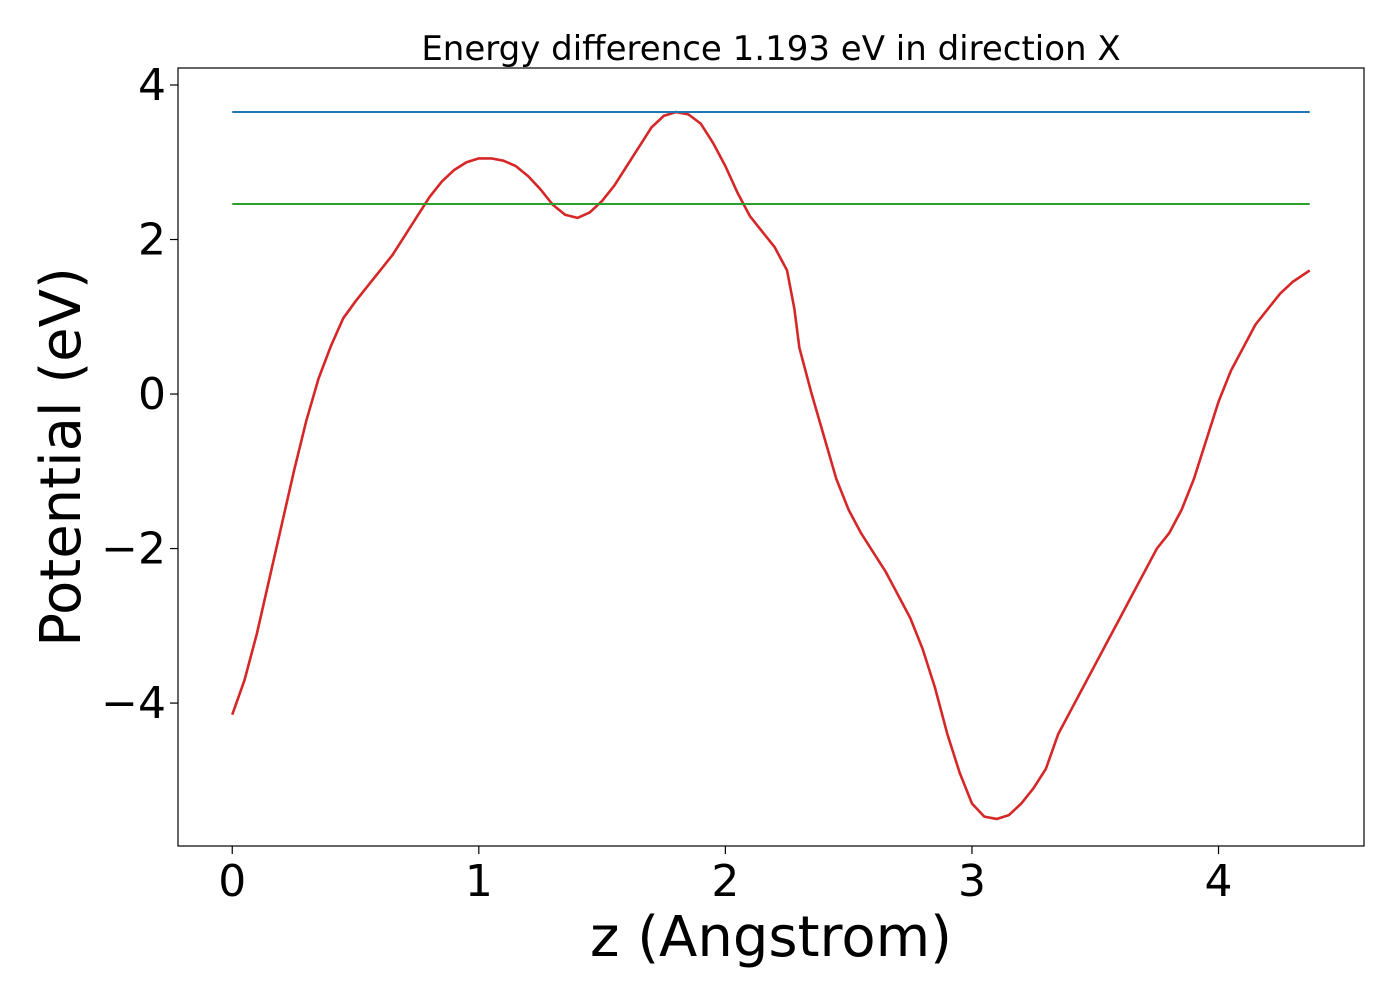 The width and height of the screenshot is (1400, 1004). What do you see at coordinates (771, 937) in the screenshot?
I see `x-axis-label: z (Angstrom)` at bounding box center [771, 937].